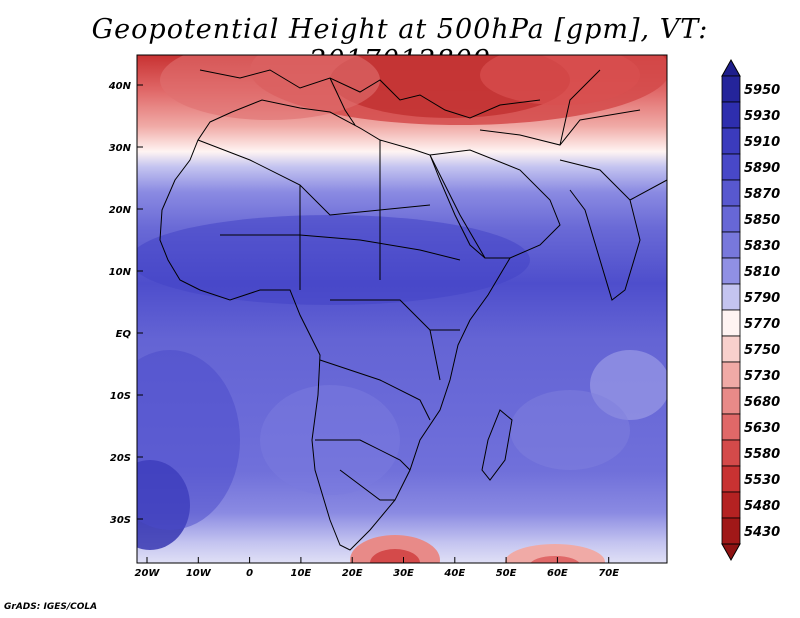 The width and height of the screenshot is (800, 618). I want to click on colorbar-label: 5580, so click(762, 454).